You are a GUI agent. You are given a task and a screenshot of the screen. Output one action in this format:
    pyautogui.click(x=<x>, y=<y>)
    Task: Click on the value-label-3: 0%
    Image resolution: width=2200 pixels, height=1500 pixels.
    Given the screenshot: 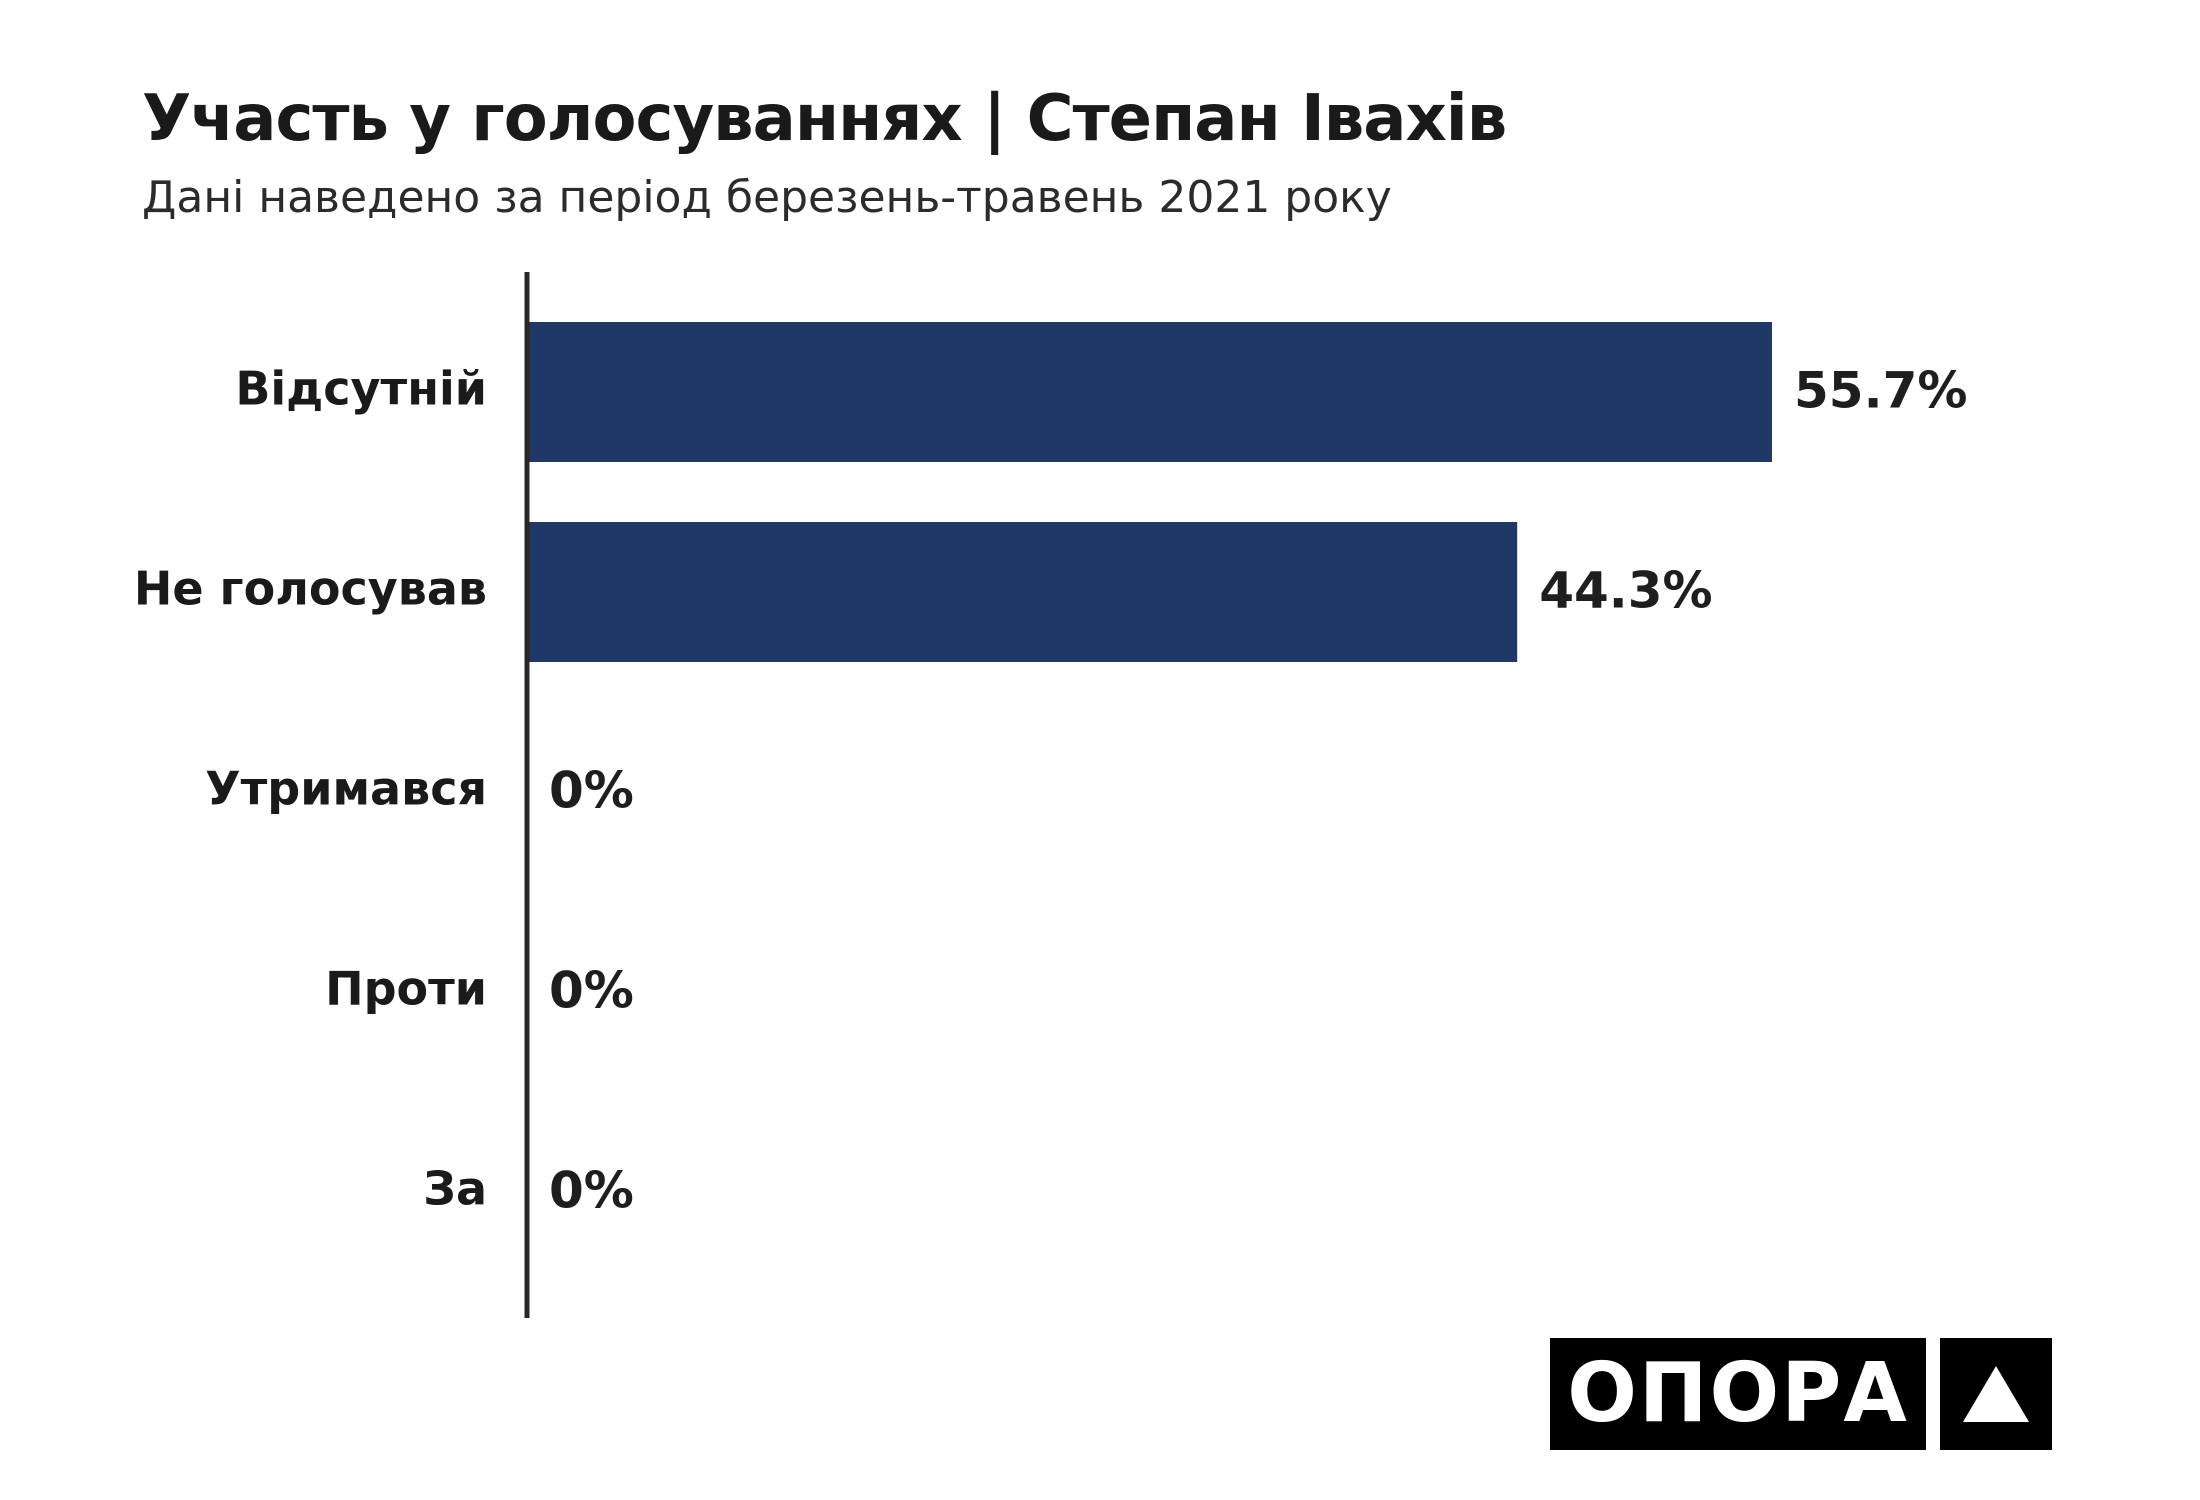 What is the action you would take?
    pyautogui.click(x=591, y=991)
    